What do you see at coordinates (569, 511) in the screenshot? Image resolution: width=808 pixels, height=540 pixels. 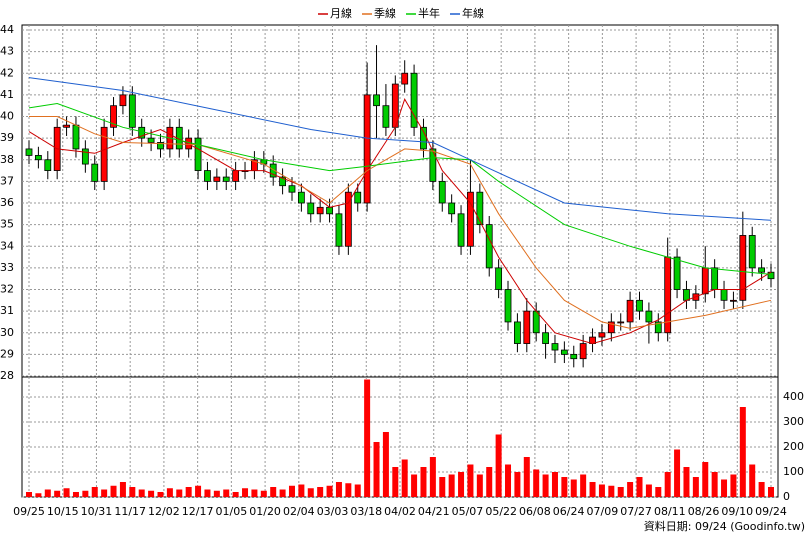 I see `x-tick-label: 06/24` at bounding box center [569, 511].